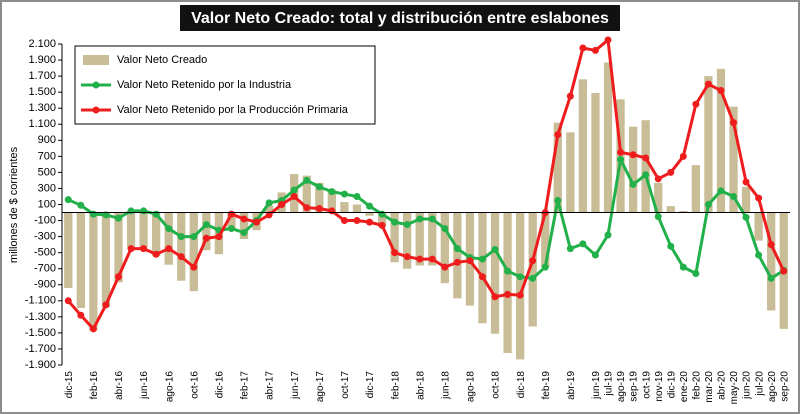 Image resolution: width=800 pixels, height=414 pixels. Describe the element at coordinates (194, 385) in the screenshot. I see `x-tick-label: oct-16` at that location.